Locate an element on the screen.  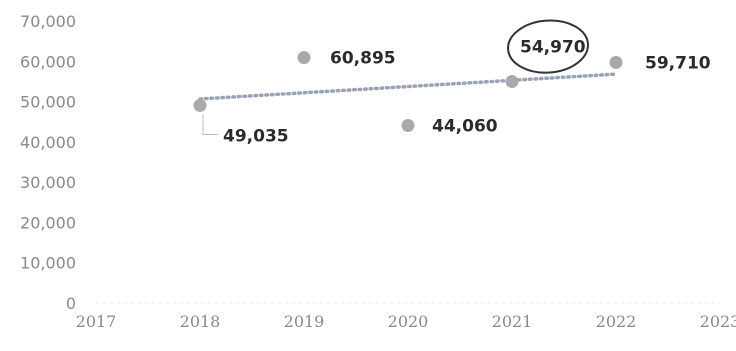
y-tick-label: 40,000 is located at coordinates (48, 142).